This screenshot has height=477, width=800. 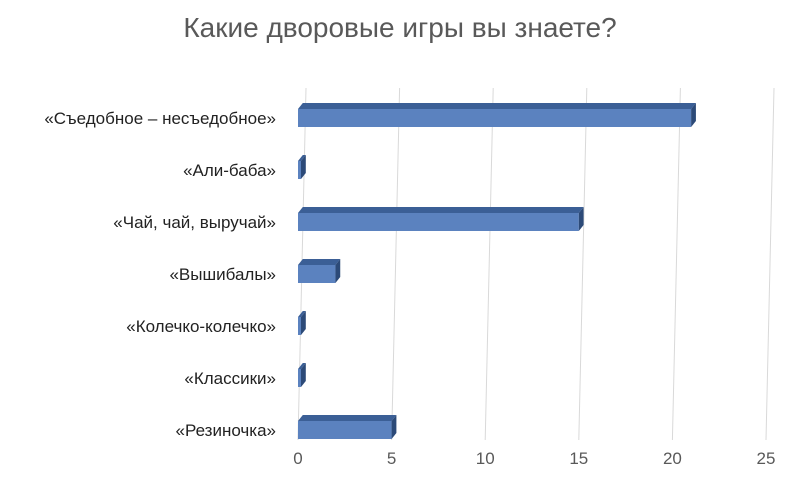 I want to click on category-label: «Чай, чай, выручай», so click(x=194, y=222).